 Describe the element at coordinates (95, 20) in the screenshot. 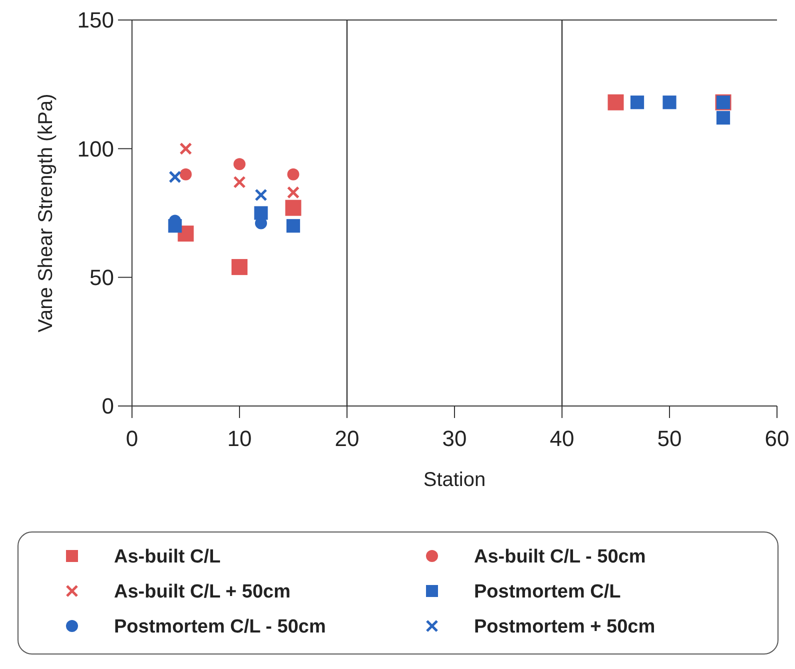

I see `y-tick-label: 150` at that location.